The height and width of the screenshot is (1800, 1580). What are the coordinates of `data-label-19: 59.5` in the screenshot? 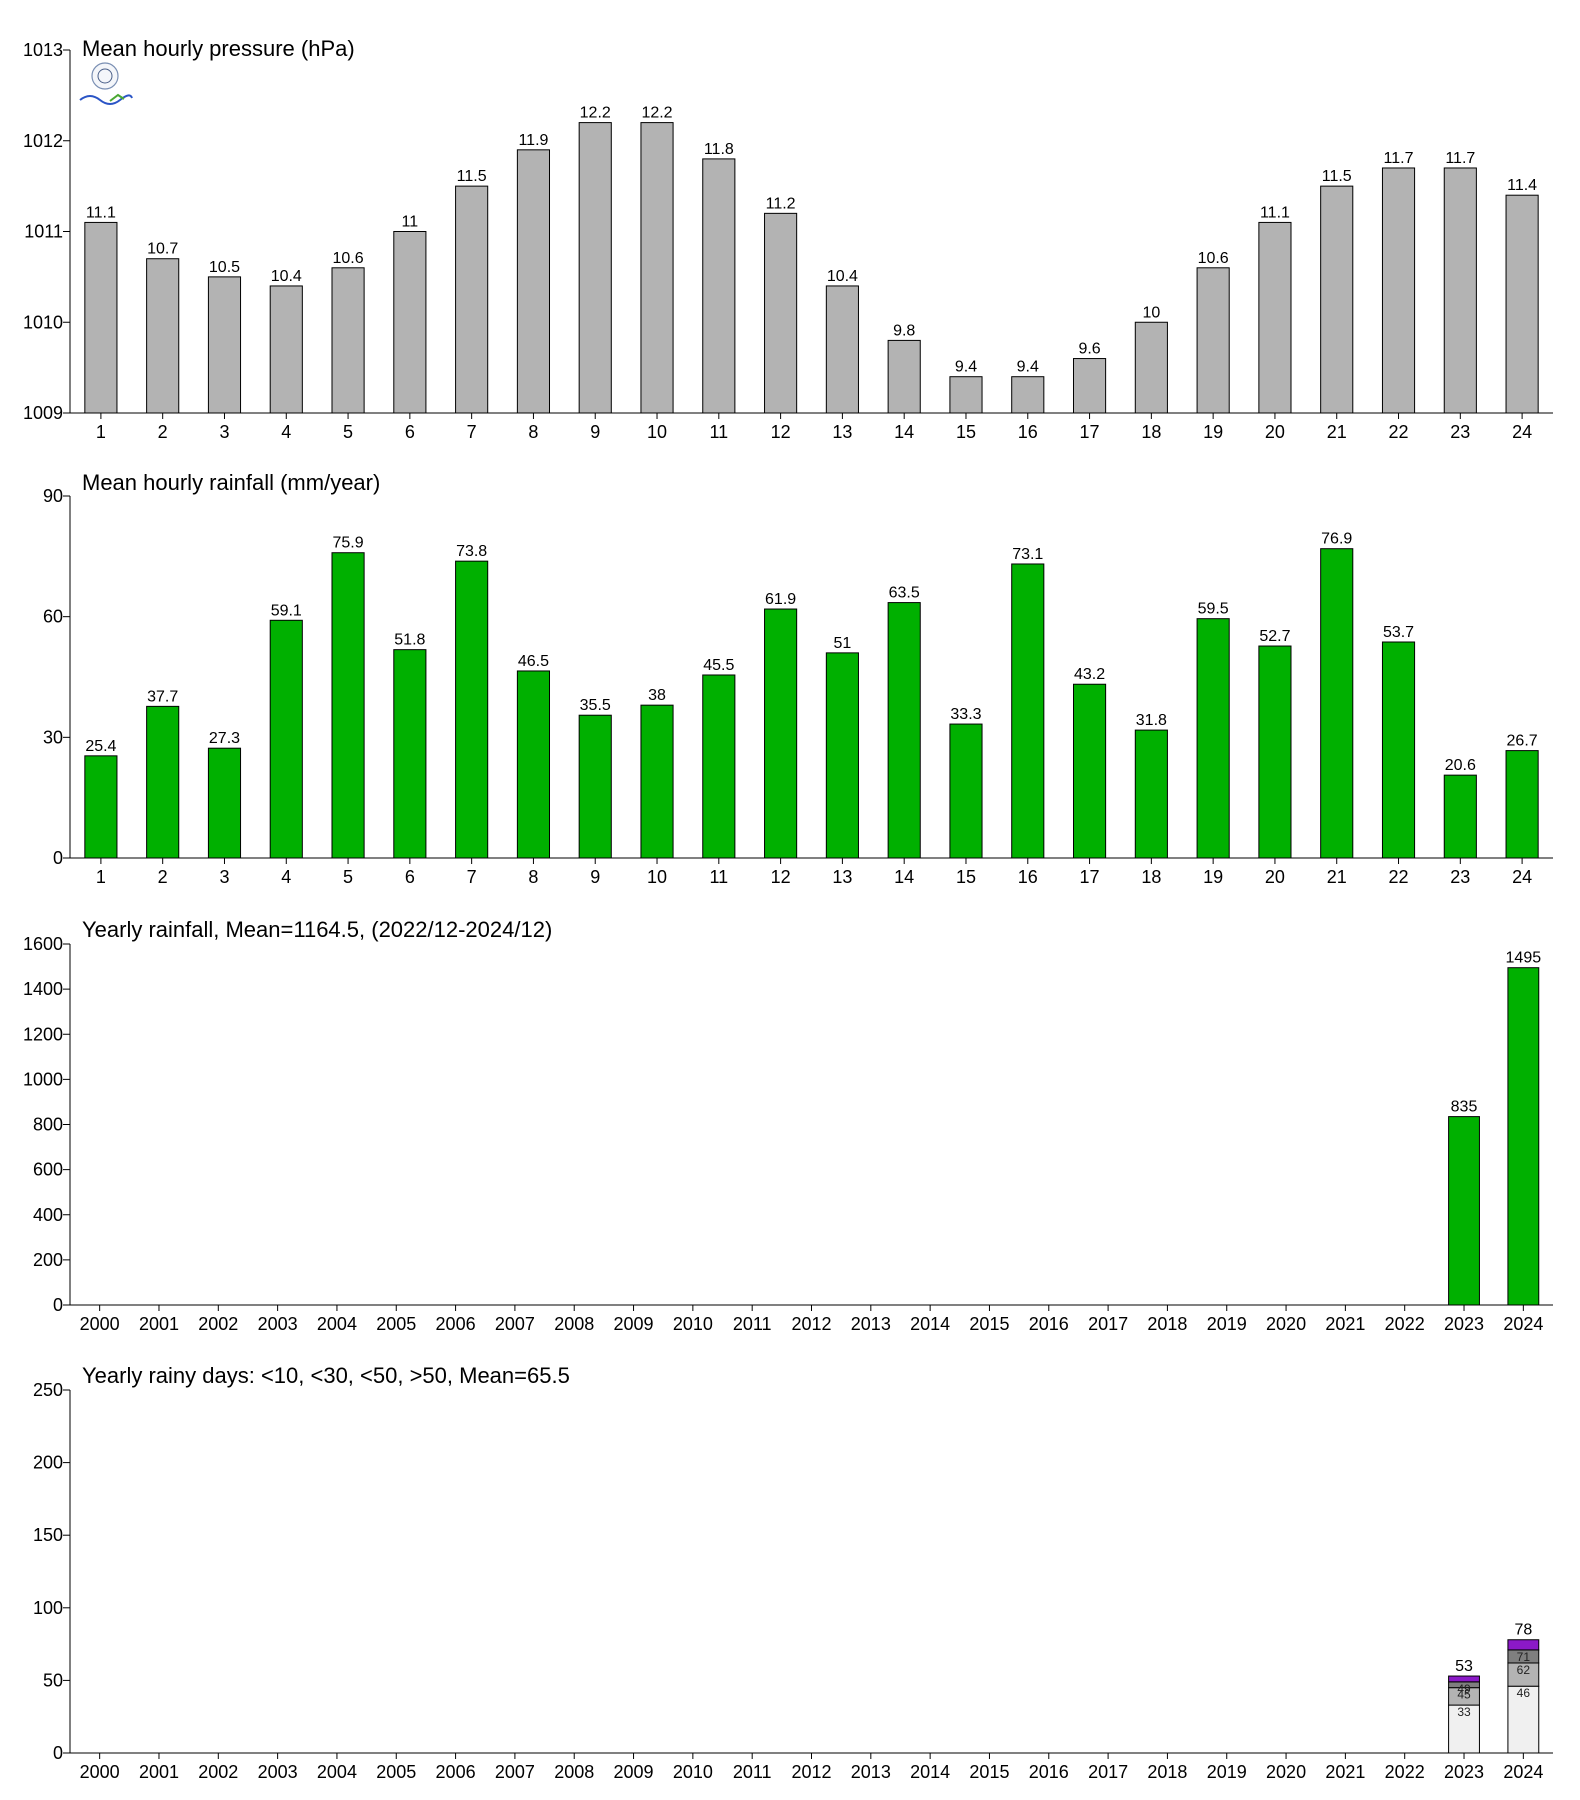 It's located at (1213, 609).